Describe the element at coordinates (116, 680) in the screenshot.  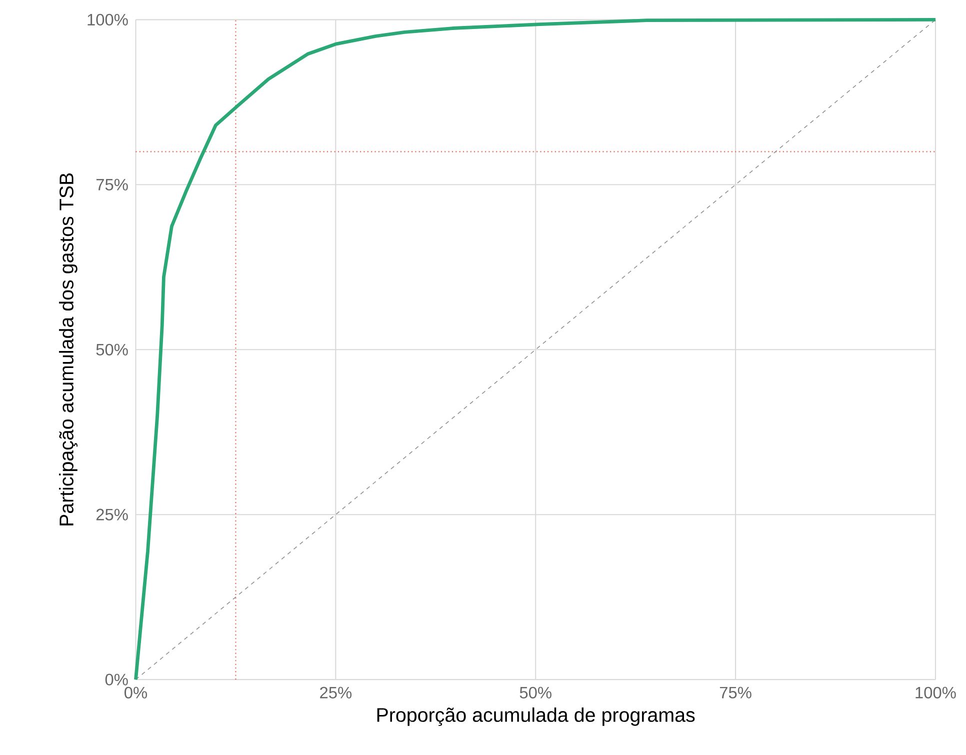
I see `y-tick-label: 0%` at that location.